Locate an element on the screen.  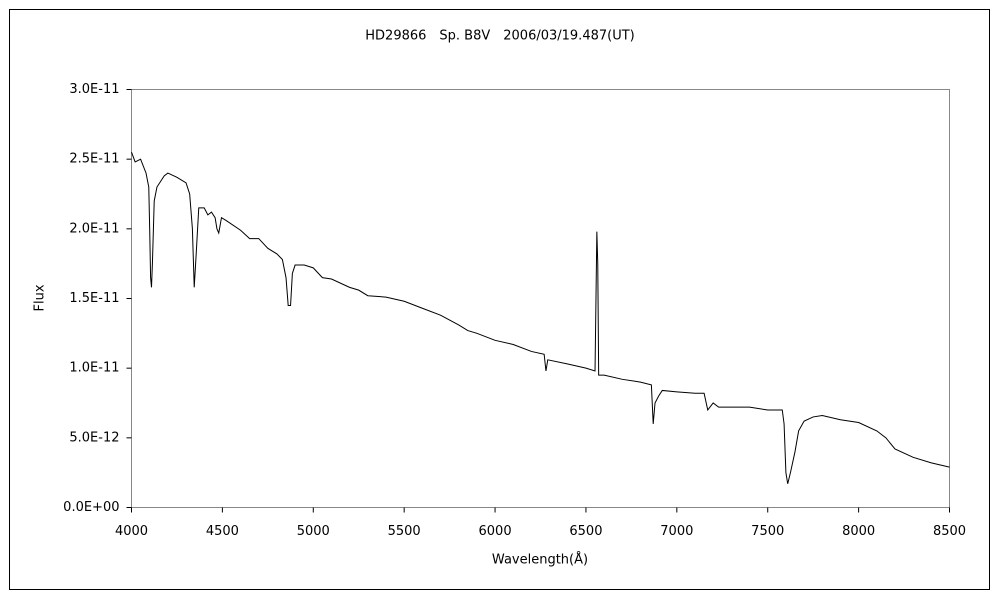
x-tick-label: 7000 is located at coordinates (676, 531).